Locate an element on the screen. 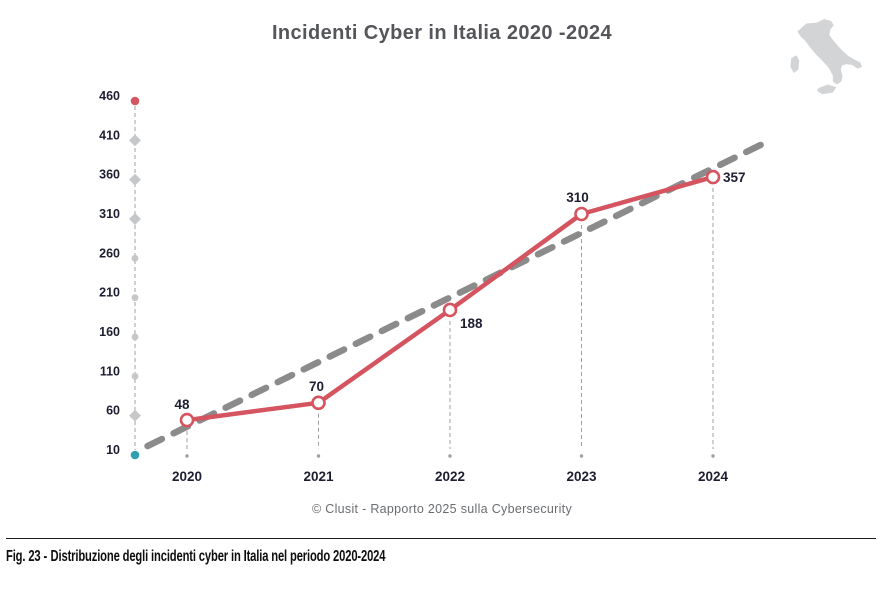 The image size is (884, 597). y-tick-label: 160 is located at coordinates (109, 332).